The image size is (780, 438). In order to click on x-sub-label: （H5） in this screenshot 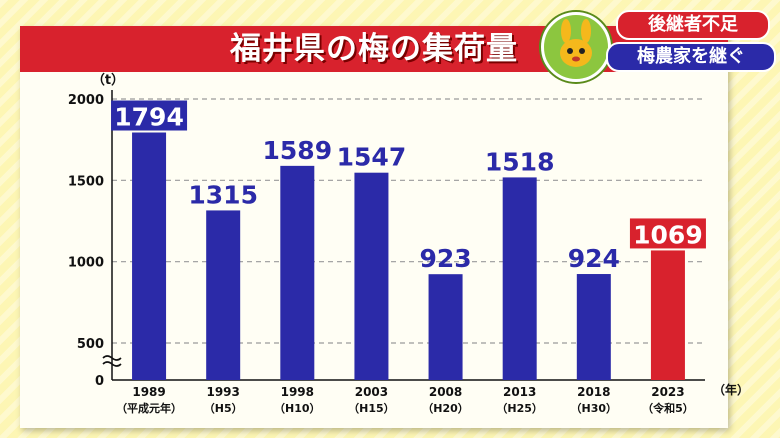, I will do `click(223, 408)`.